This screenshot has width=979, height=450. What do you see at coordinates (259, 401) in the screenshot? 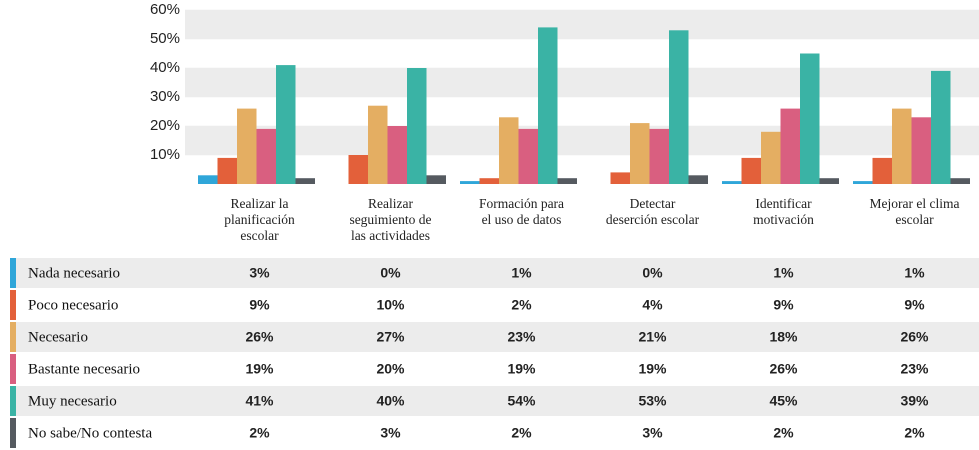
I see `table-cell: 41%` at bounding box center [259, 401].